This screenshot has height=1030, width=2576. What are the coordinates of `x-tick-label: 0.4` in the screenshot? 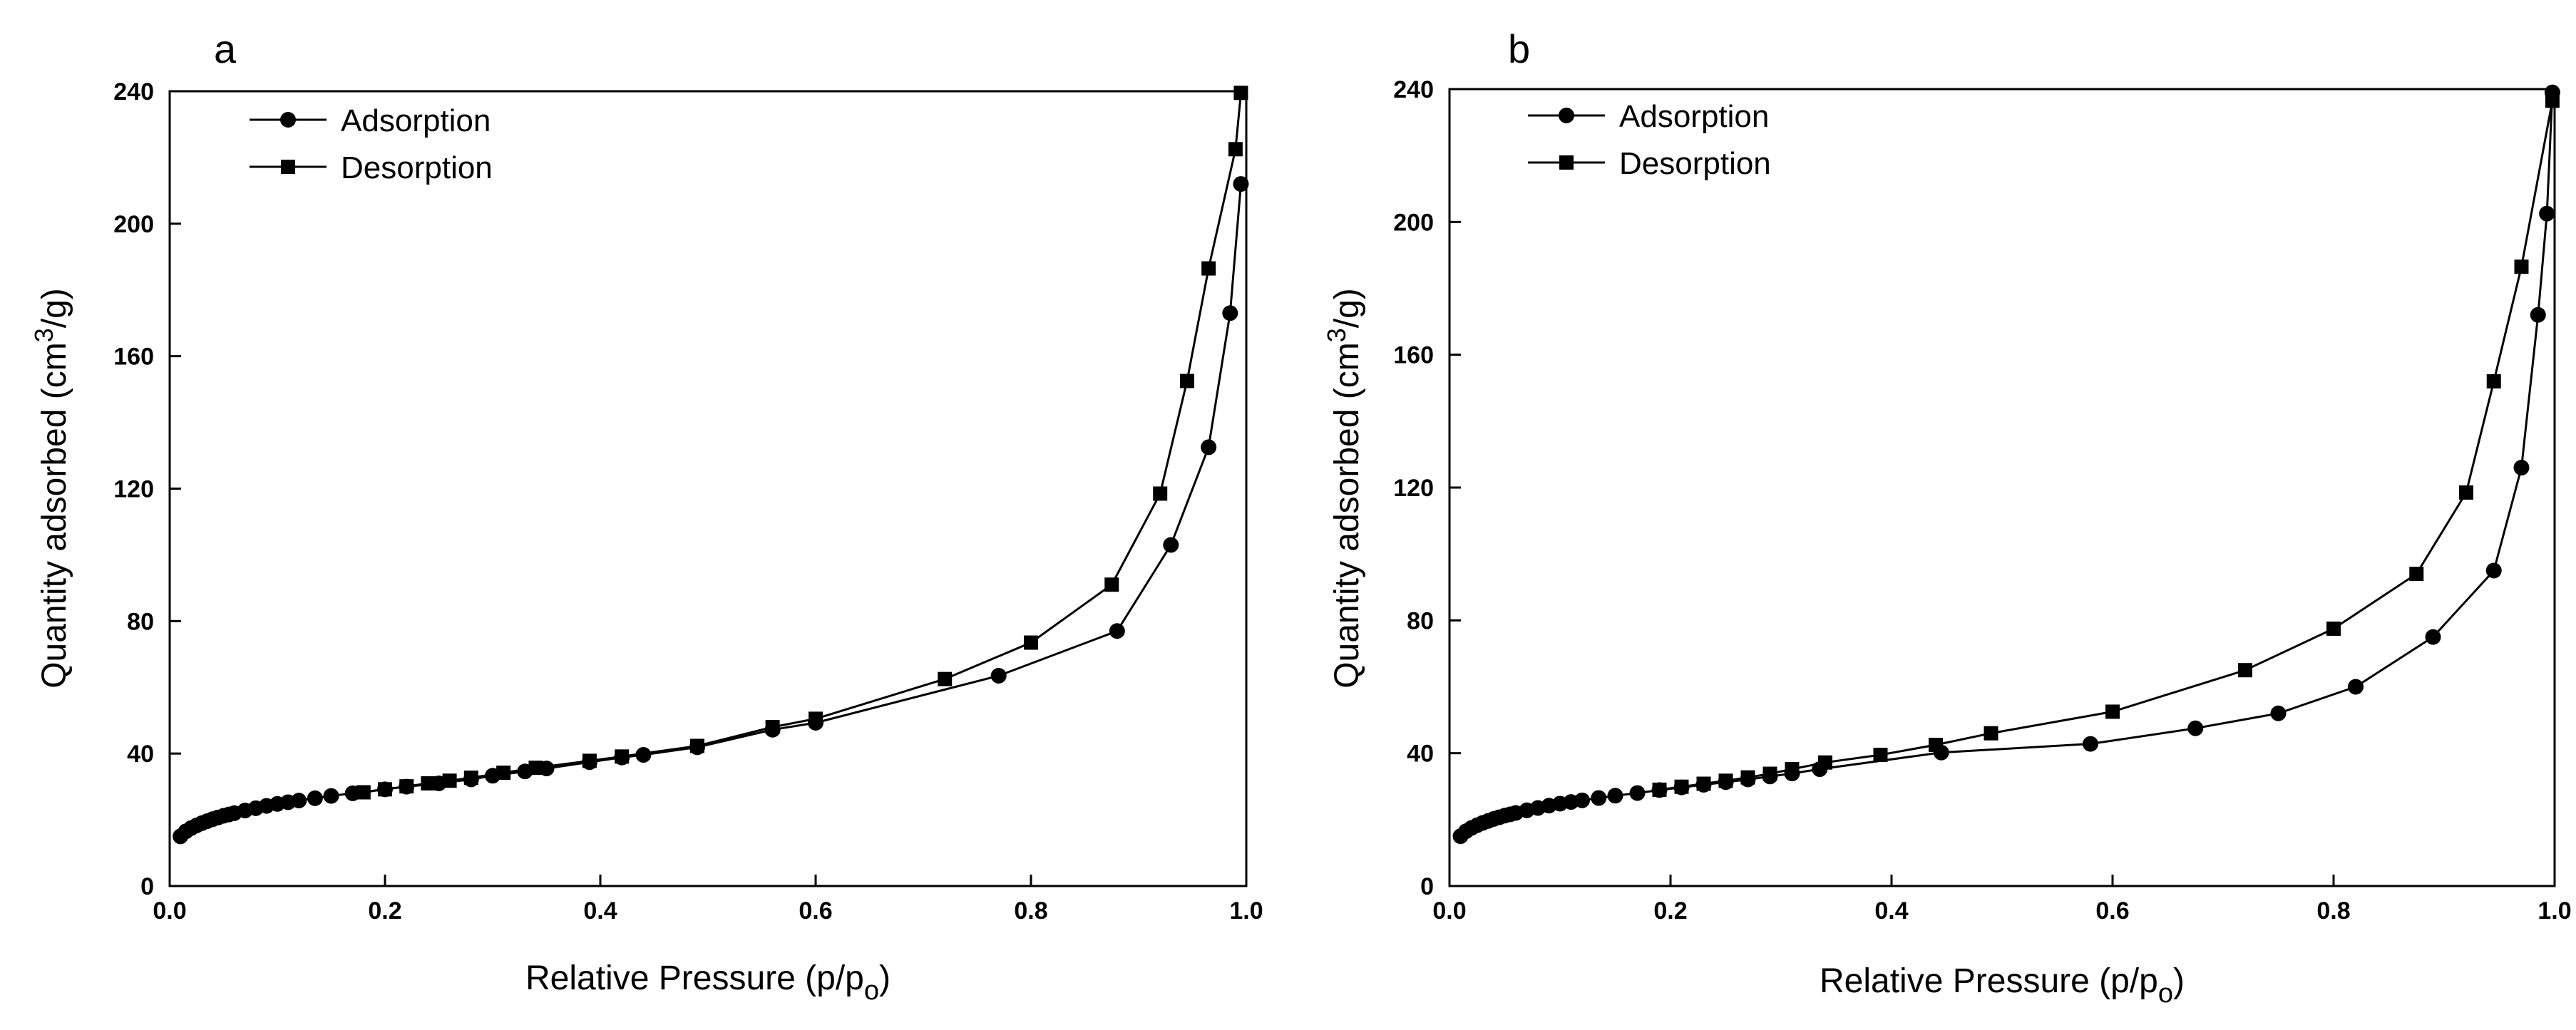 It's located at (600, 911).